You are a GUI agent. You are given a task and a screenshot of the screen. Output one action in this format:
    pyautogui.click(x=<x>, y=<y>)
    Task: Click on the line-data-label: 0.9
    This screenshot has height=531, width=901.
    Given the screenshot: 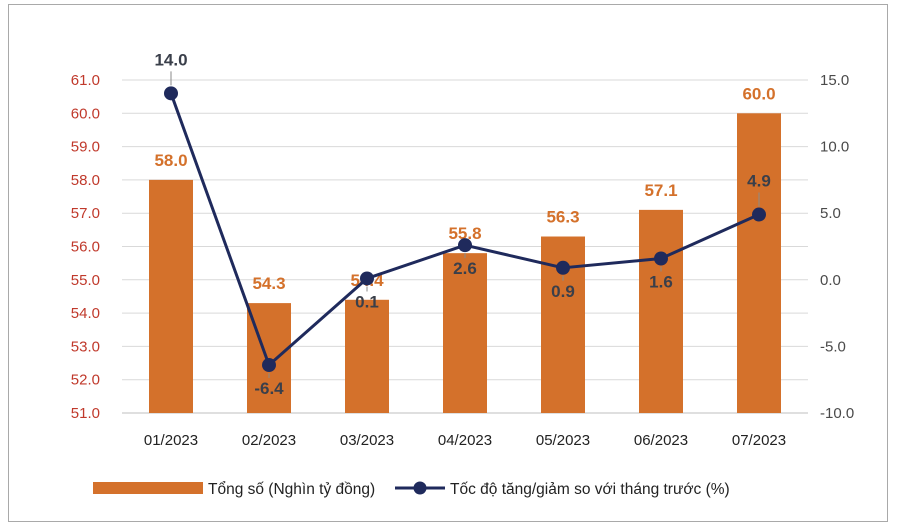 What is the action you would take?
    pyautogui.click(x=563, y=291)
    